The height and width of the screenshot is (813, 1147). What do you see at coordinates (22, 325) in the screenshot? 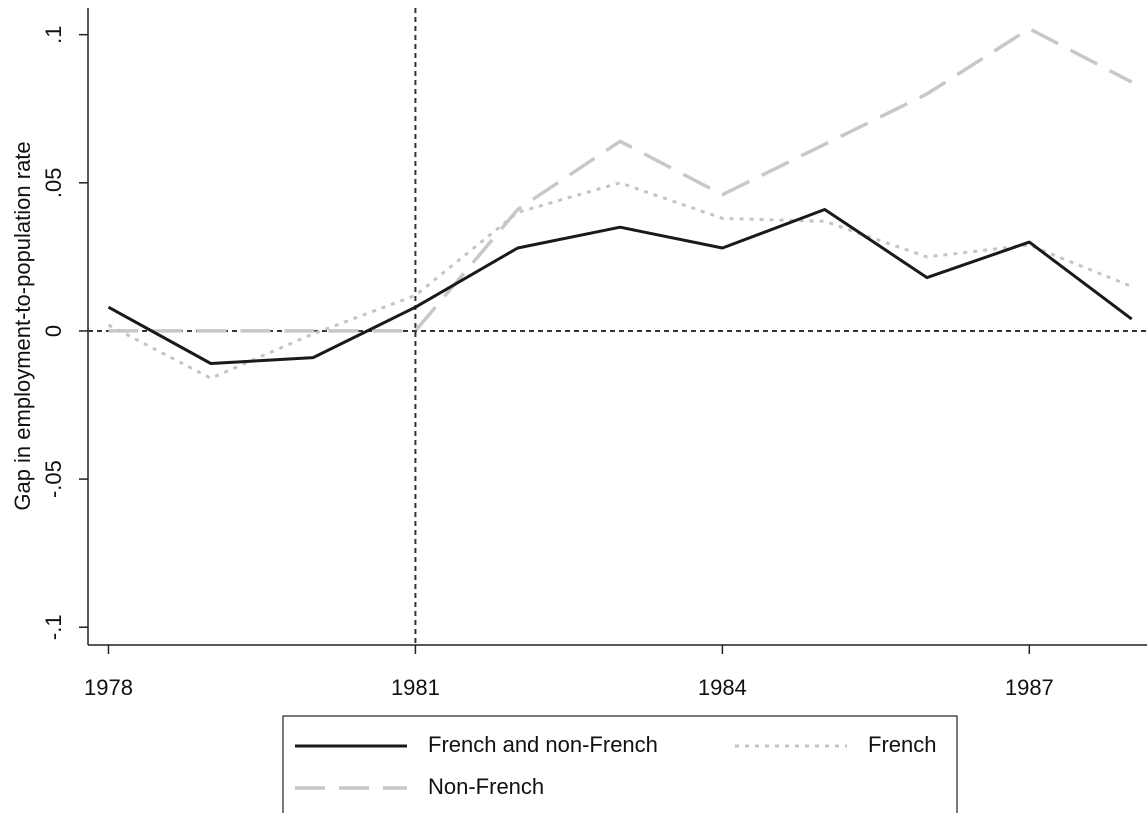
I see `y-axis-label: Gap in employment-to-population rate` at bounding box center [22, 325].